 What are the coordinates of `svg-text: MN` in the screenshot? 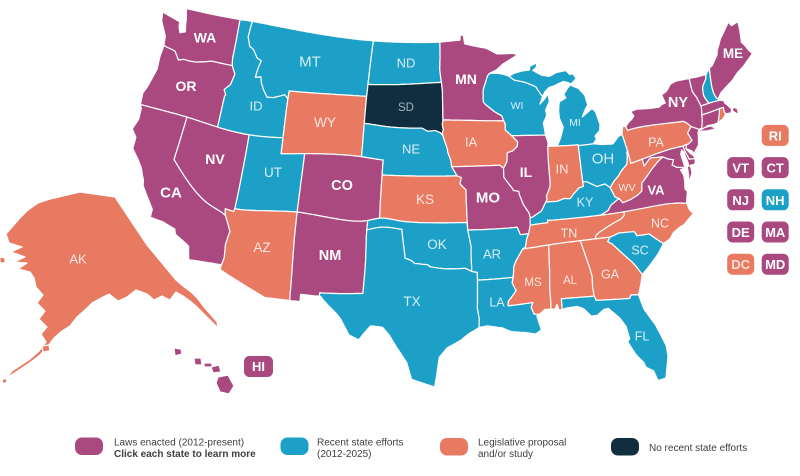 It's located at (466, 79).